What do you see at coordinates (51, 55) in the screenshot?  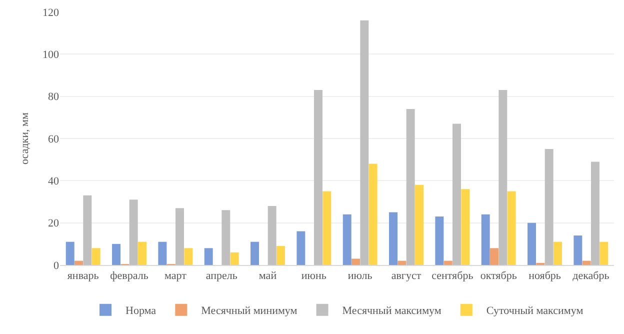 I see `y-tick-label: 100` at bounding box center [51, 55].